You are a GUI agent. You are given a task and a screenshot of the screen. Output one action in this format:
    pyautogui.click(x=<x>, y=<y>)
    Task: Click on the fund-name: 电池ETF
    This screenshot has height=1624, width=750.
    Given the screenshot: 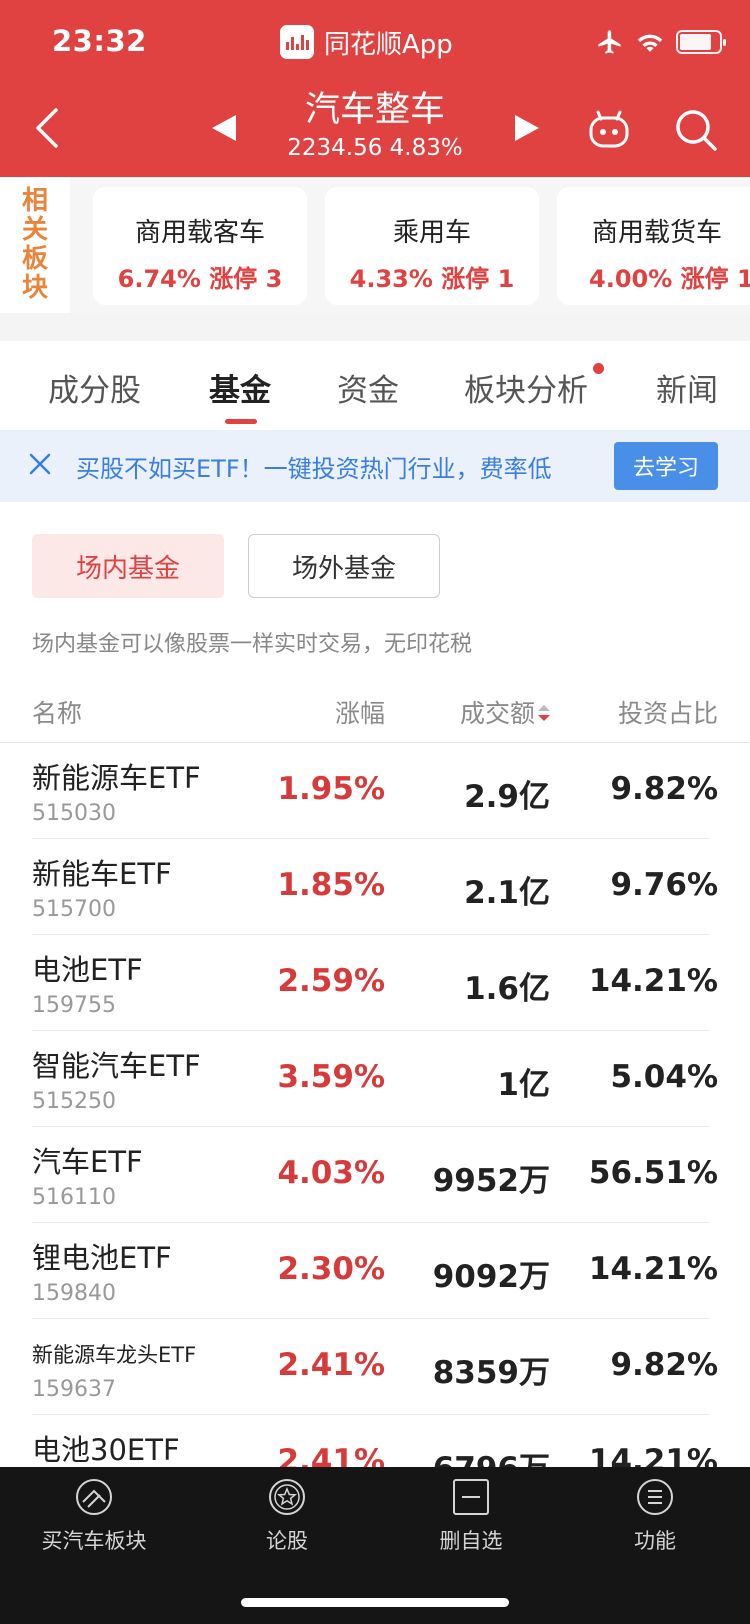 What is the action you would take?
    pyautogui.click(x=87, y=970)
    